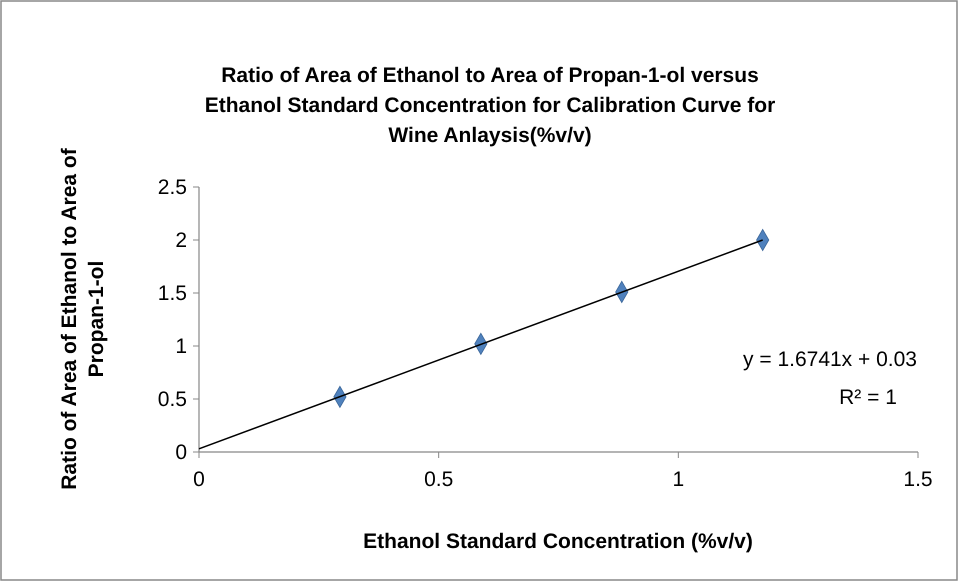 The height and width of the screenshot is (583, 960). I want to click on y-axis-title: Ratio of Area of Ethanol to Area of Propan-1-ol, so click(83, 318).